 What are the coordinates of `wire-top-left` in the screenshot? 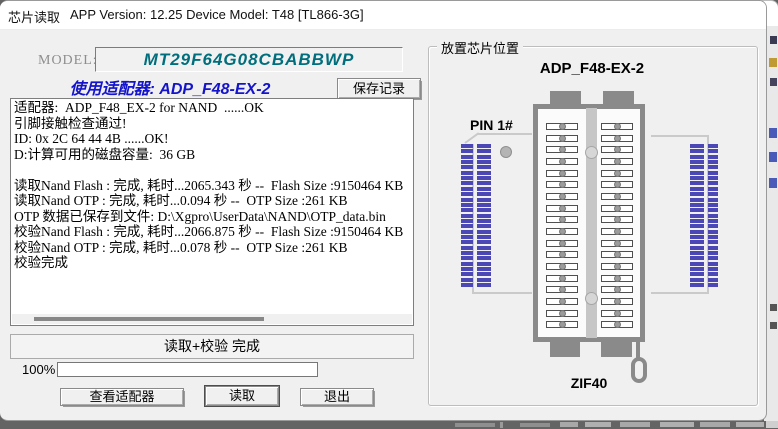 It's located at (505, 134).